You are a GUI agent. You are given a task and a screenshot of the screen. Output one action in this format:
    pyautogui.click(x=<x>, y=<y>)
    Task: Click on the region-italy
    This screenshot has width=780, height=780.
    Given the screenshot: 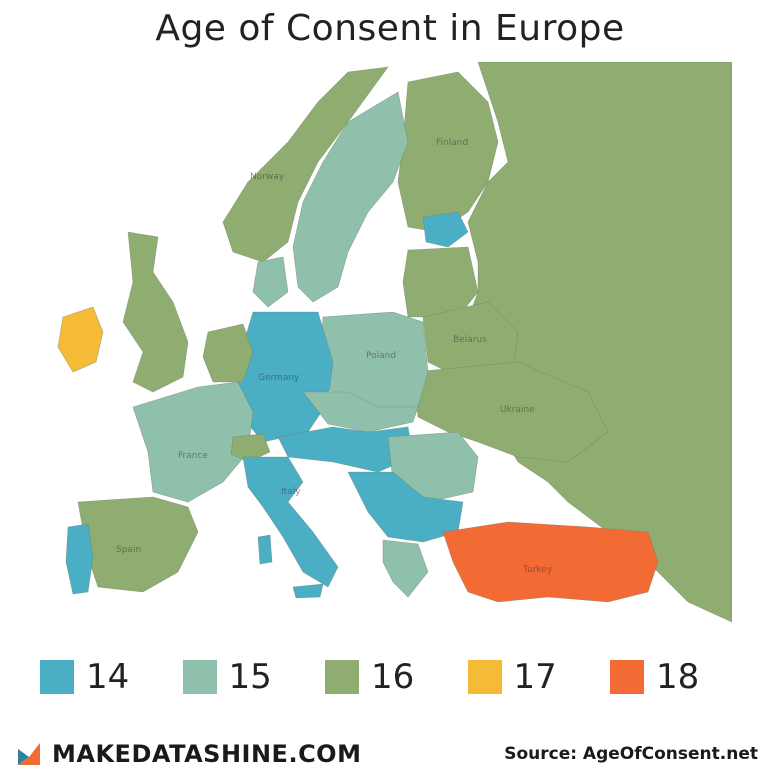 What is the action you would take?
    pyautogui.click(x=290, y=522)
    